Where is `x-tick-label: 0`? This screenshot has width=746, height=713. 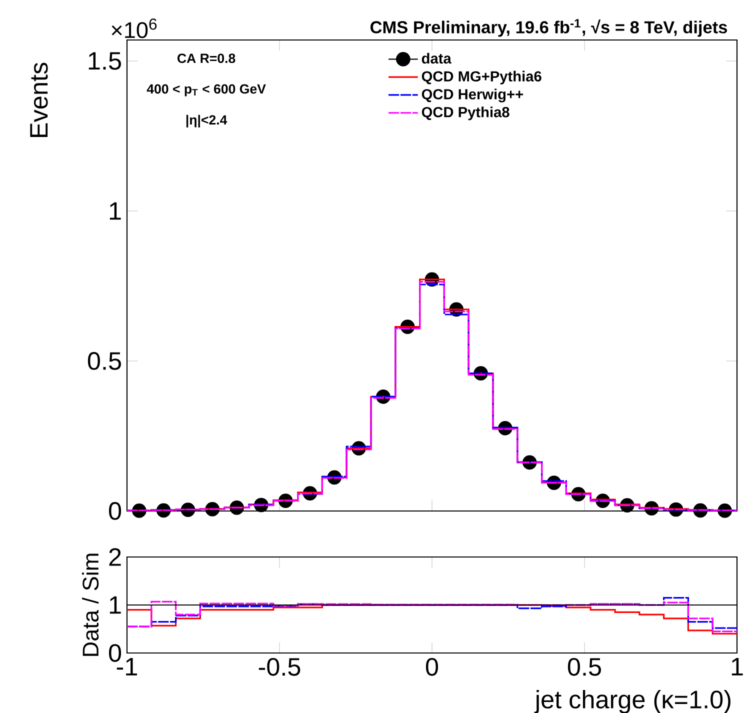
x-tick-label: 0 is located at coordinates (432, 667).